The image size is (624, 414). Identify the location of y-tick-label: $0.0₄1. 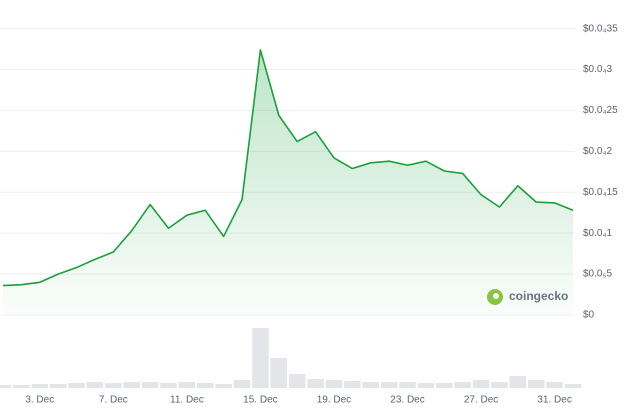
(598, 233).